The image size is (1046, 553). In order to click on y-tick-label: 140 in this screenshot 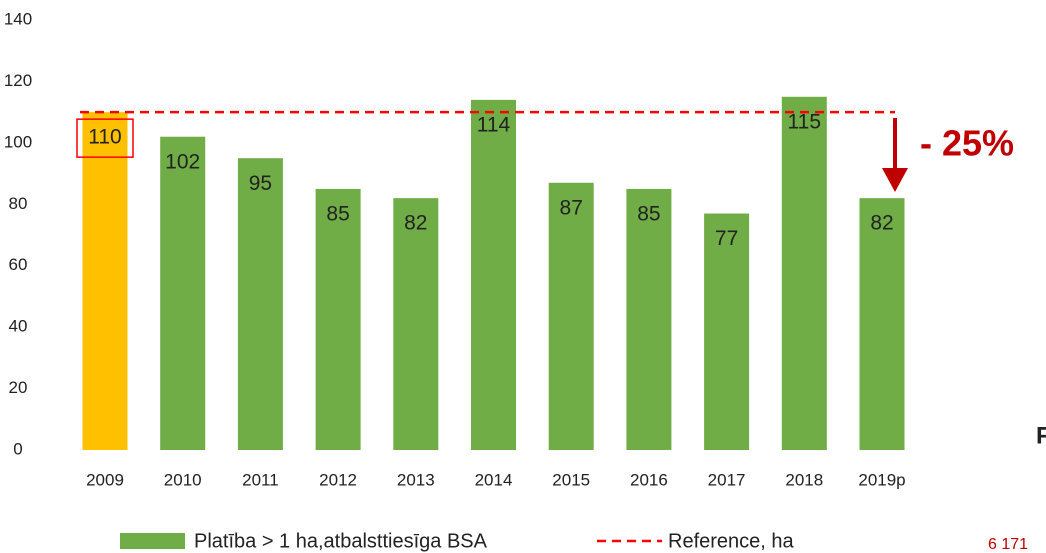, I will do `click(18, 18)`.